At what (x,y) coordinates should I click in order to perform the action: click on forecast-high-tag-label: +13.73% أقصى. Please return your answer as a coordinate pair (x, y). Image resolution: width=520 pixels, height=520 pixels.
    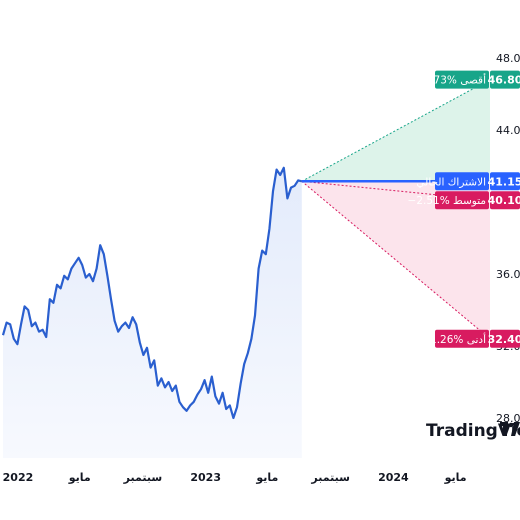
    Looking at the image, I should click on (447, 80).